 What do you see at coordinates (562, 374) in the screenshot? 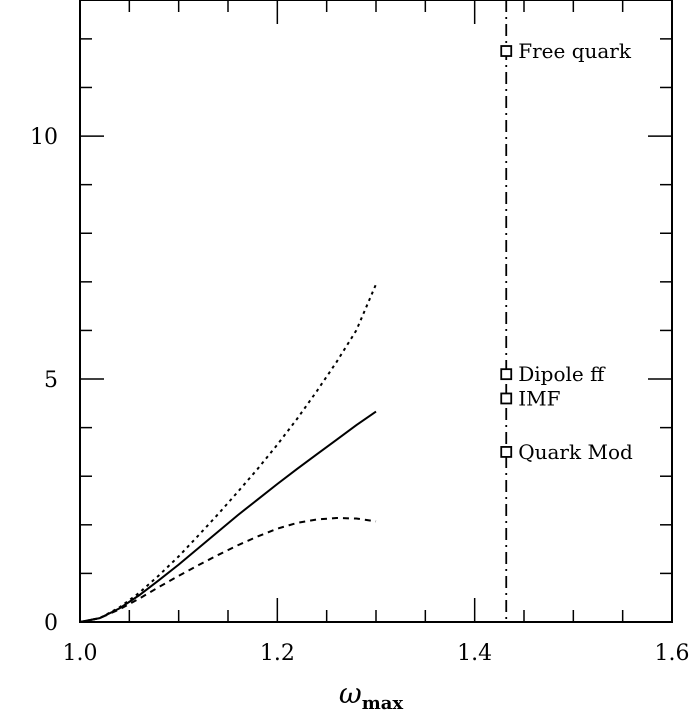
I see `point-label: Dipole ff` at bounding box center [562, 374].